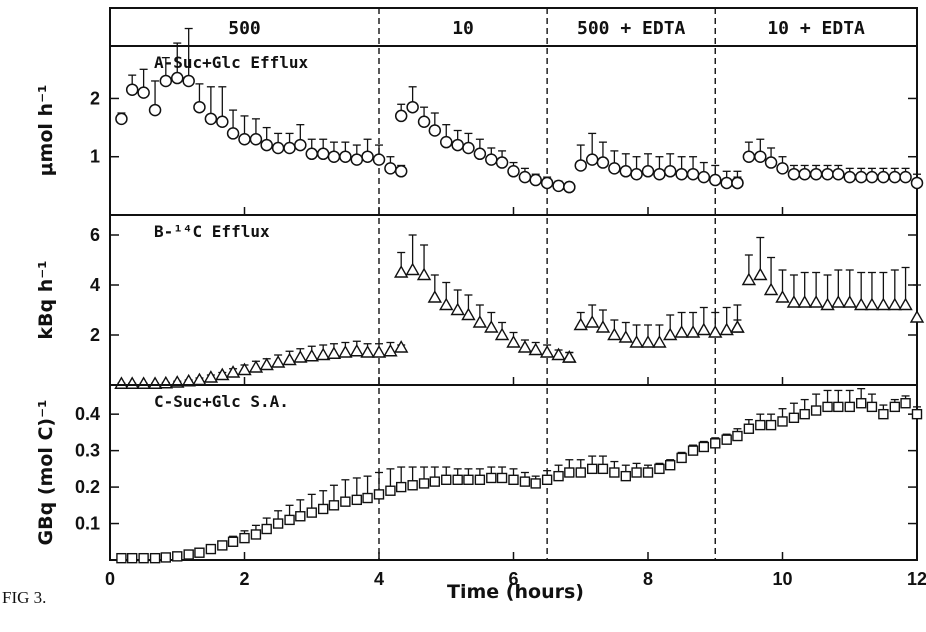 This screenshot has height=632, width=926. Describe the element at coordinates (379, 579) in the screenshot. I see `xtick-label-2: 4` at that location.